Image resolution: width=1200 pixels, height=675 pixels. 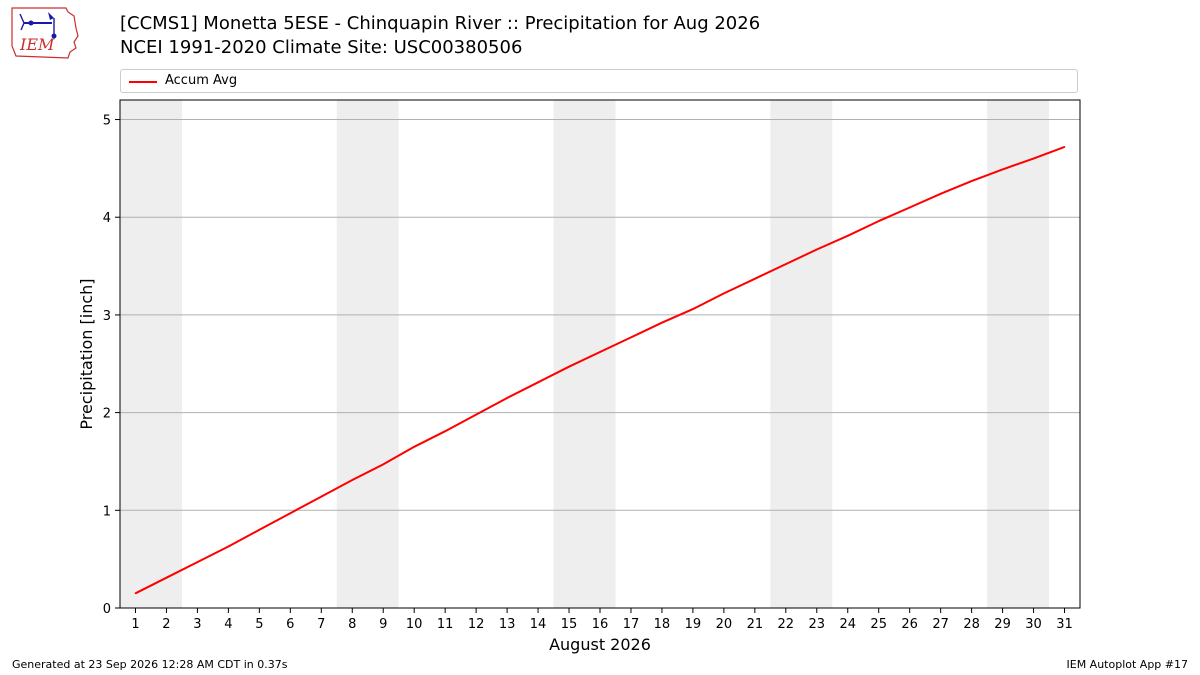 I want to click on x-tick-label-2: 2, so click(x=166, y=624).